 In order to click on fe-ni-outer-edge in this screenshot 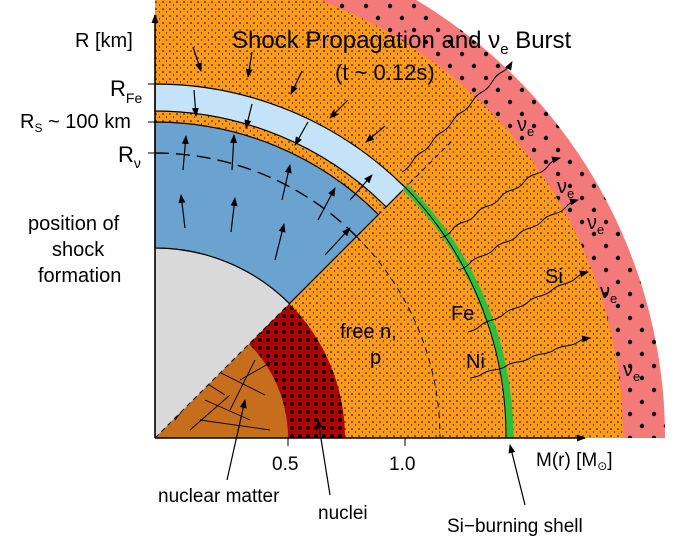, I will do `click(454, 311)`.